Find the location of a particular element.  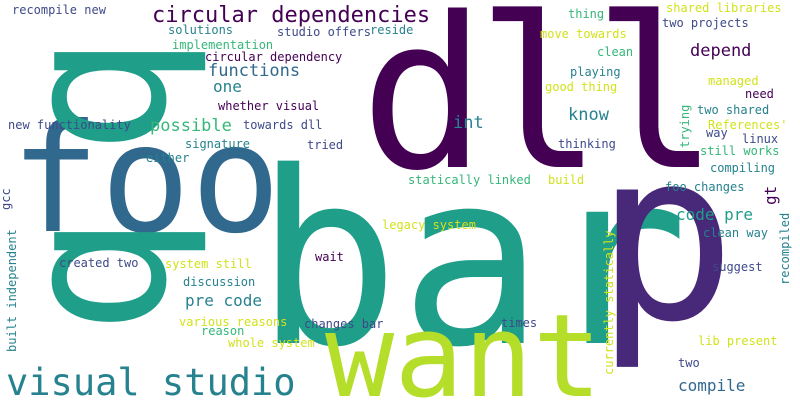

word-way: way is located at coordinates (717, 133).